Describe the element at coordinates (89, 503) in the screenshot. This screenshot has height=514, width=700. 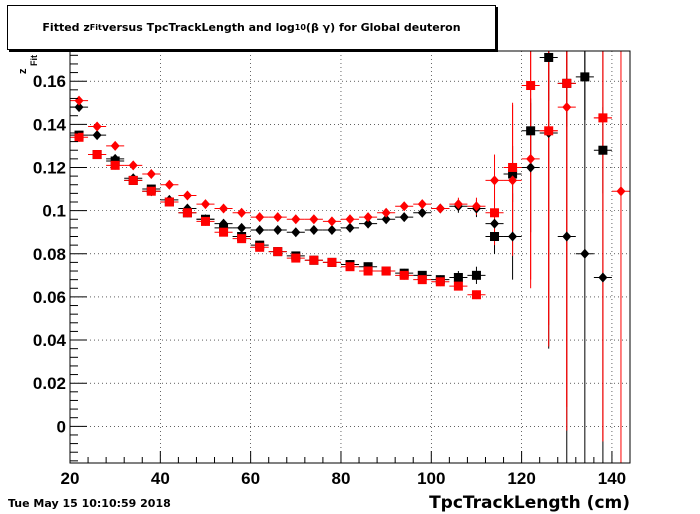
I see `timestamp: Tue May 15 10:10:59 2018` at that location.